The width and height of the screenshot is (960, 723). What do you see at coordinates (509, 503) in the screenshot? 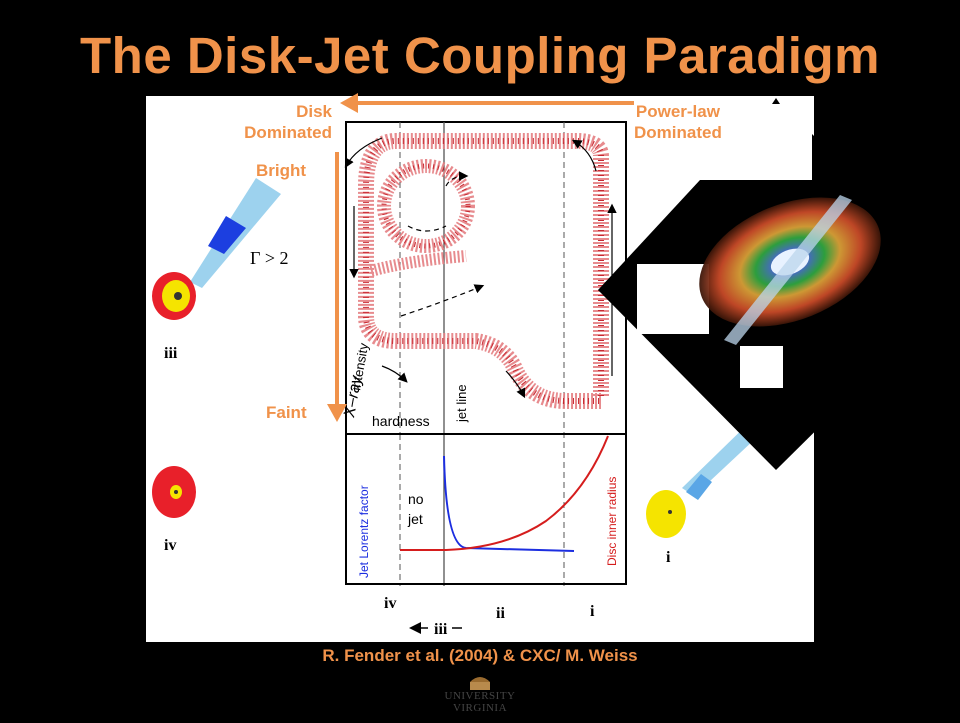
I see `lorentz-curve` at bounding box center [509, 503].